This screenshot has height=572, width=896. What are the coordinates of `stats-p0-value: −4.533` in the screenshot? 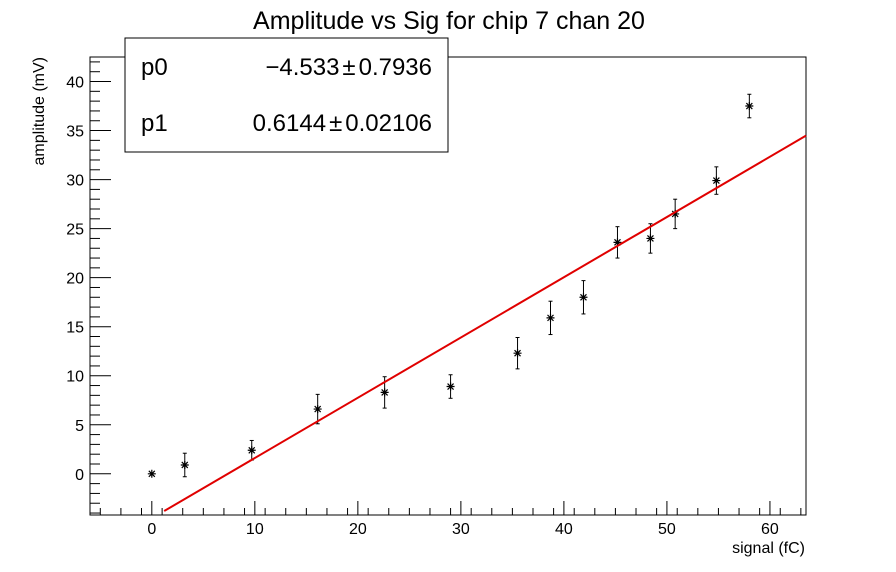 It's located at (302, 67).